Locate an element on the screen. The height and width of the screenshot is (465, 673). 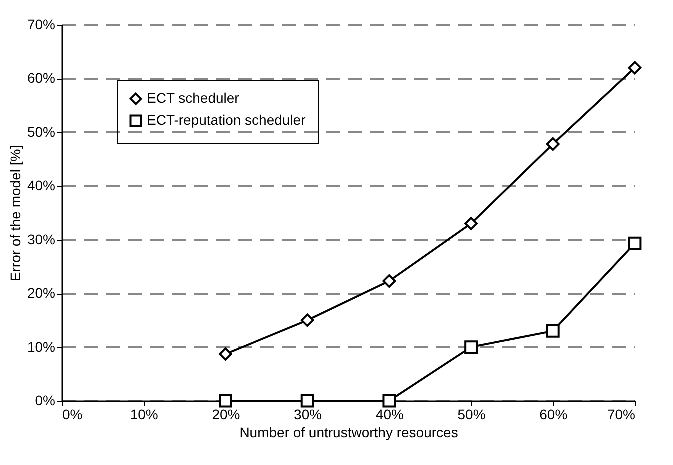
x-tick-label: 30% is located at coordinates (308, 414).